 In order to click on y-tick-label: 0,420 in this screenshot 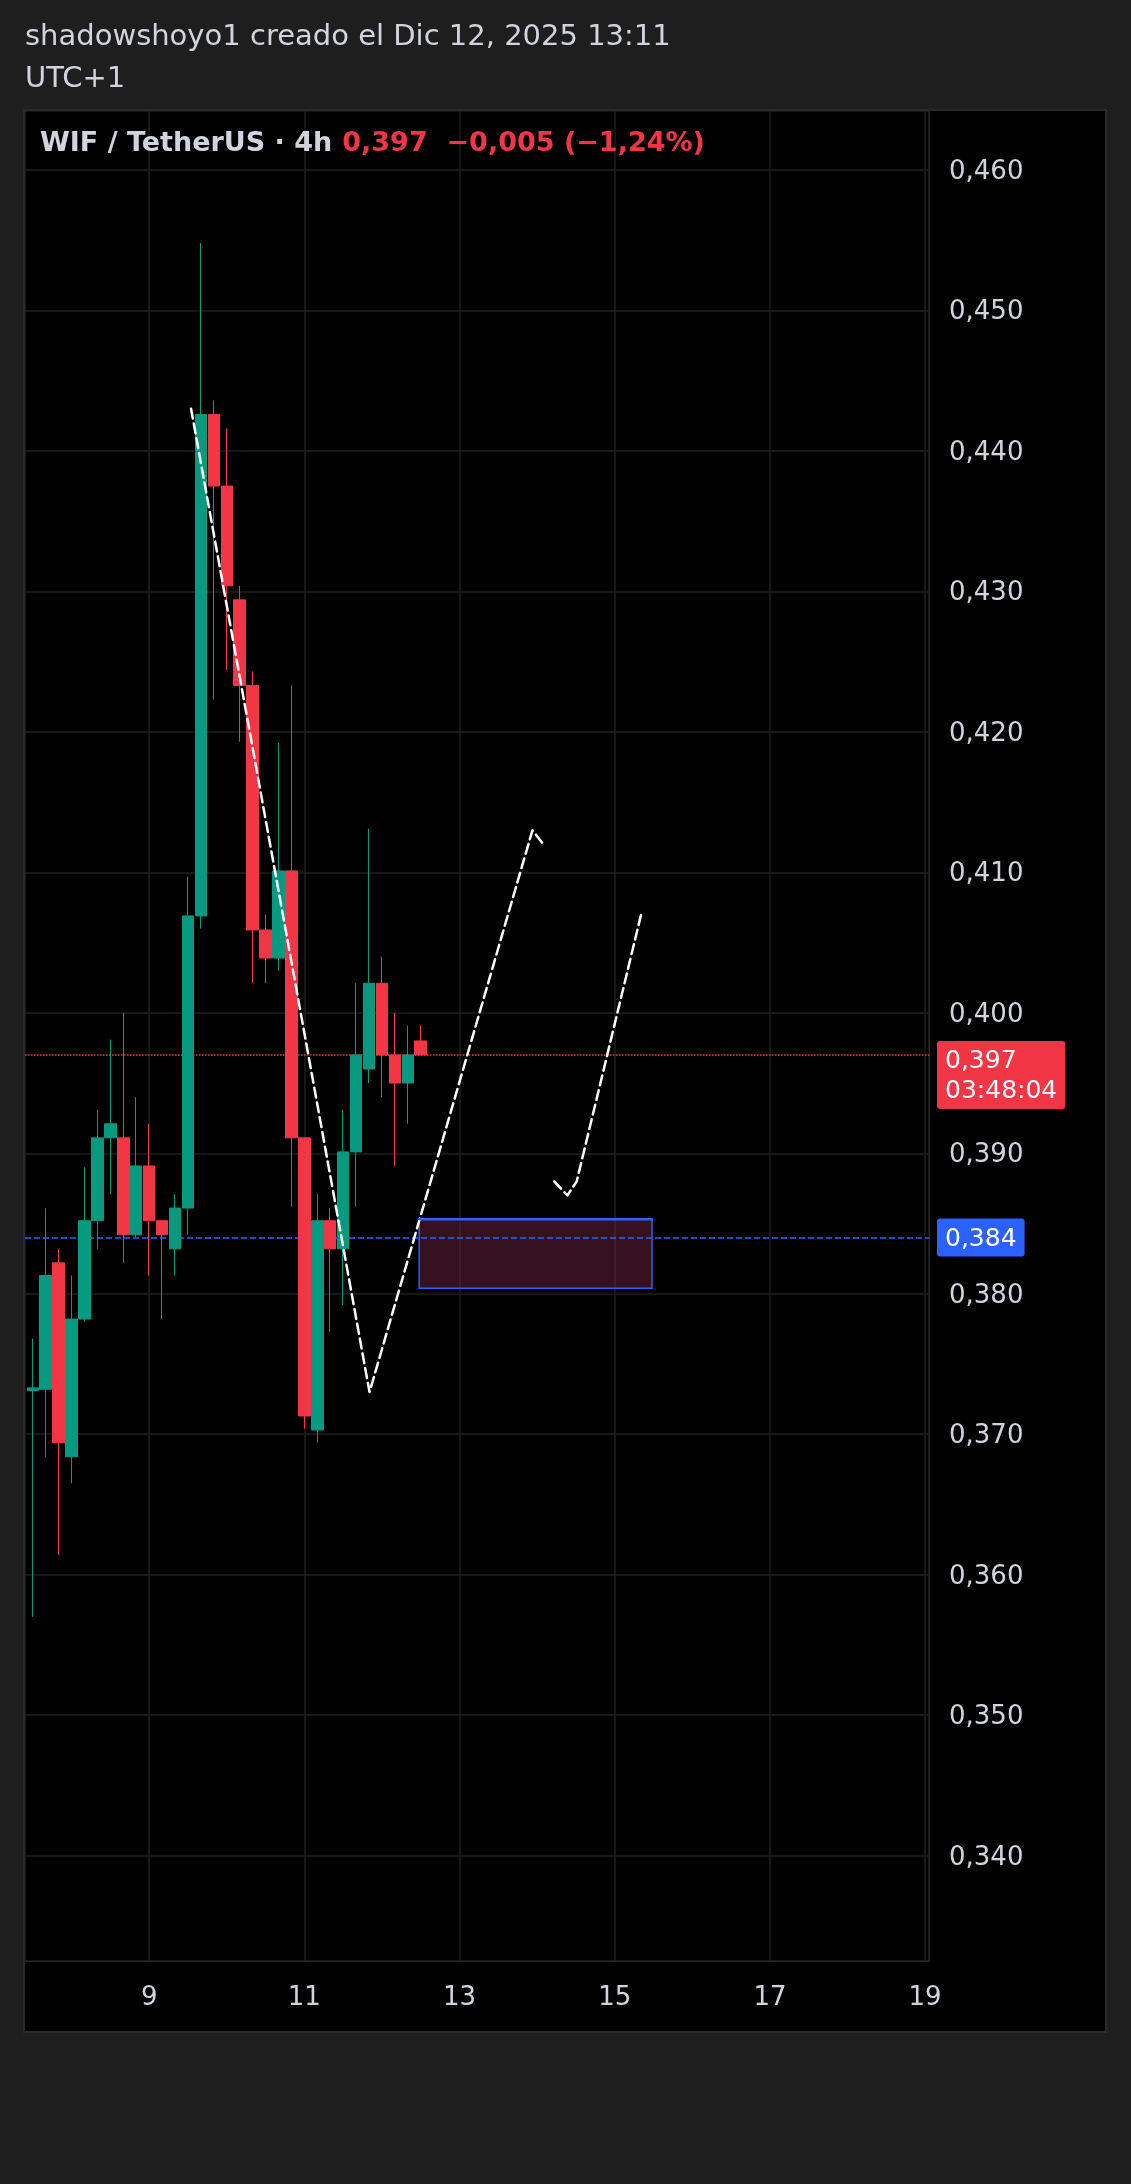, I will do `click(986, 731)`.